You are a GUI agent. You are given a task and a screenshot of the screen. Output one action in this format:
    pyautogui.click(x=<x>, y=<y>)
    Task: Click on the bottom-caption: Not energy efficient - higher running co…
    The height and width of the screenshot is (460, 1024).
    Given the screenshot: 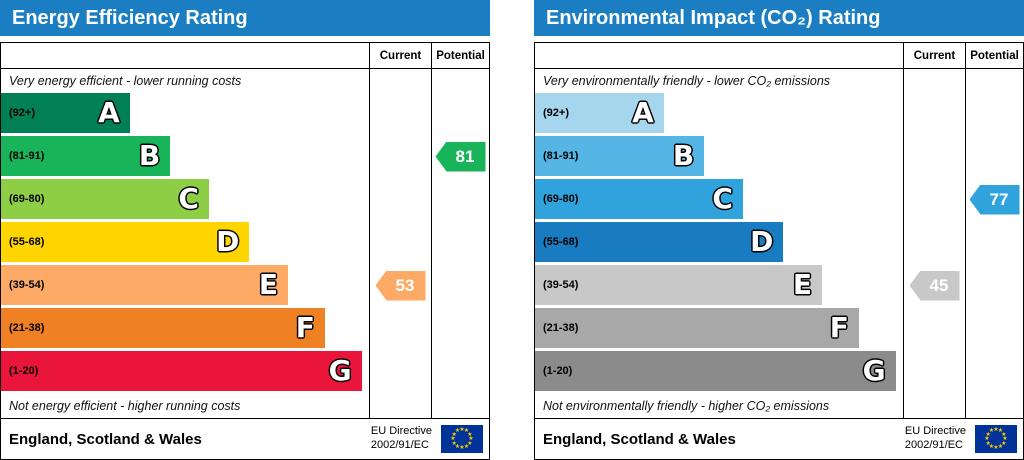 What is the action you would take?
    pyautogui.click(x=125, y=406)
    